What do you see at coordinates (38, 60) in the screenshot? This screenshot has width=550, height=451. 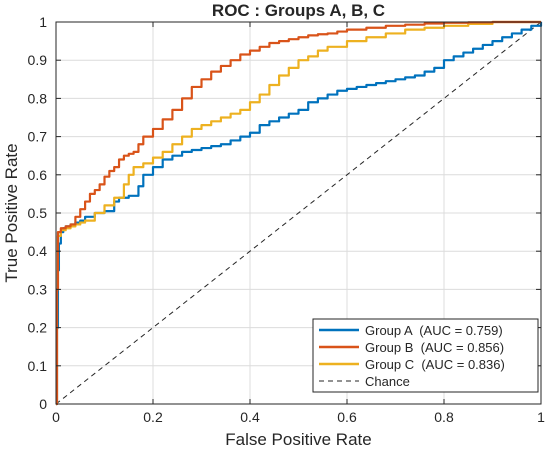 I see `y-tick-label: 0.9` at bounding box center [38, 60].